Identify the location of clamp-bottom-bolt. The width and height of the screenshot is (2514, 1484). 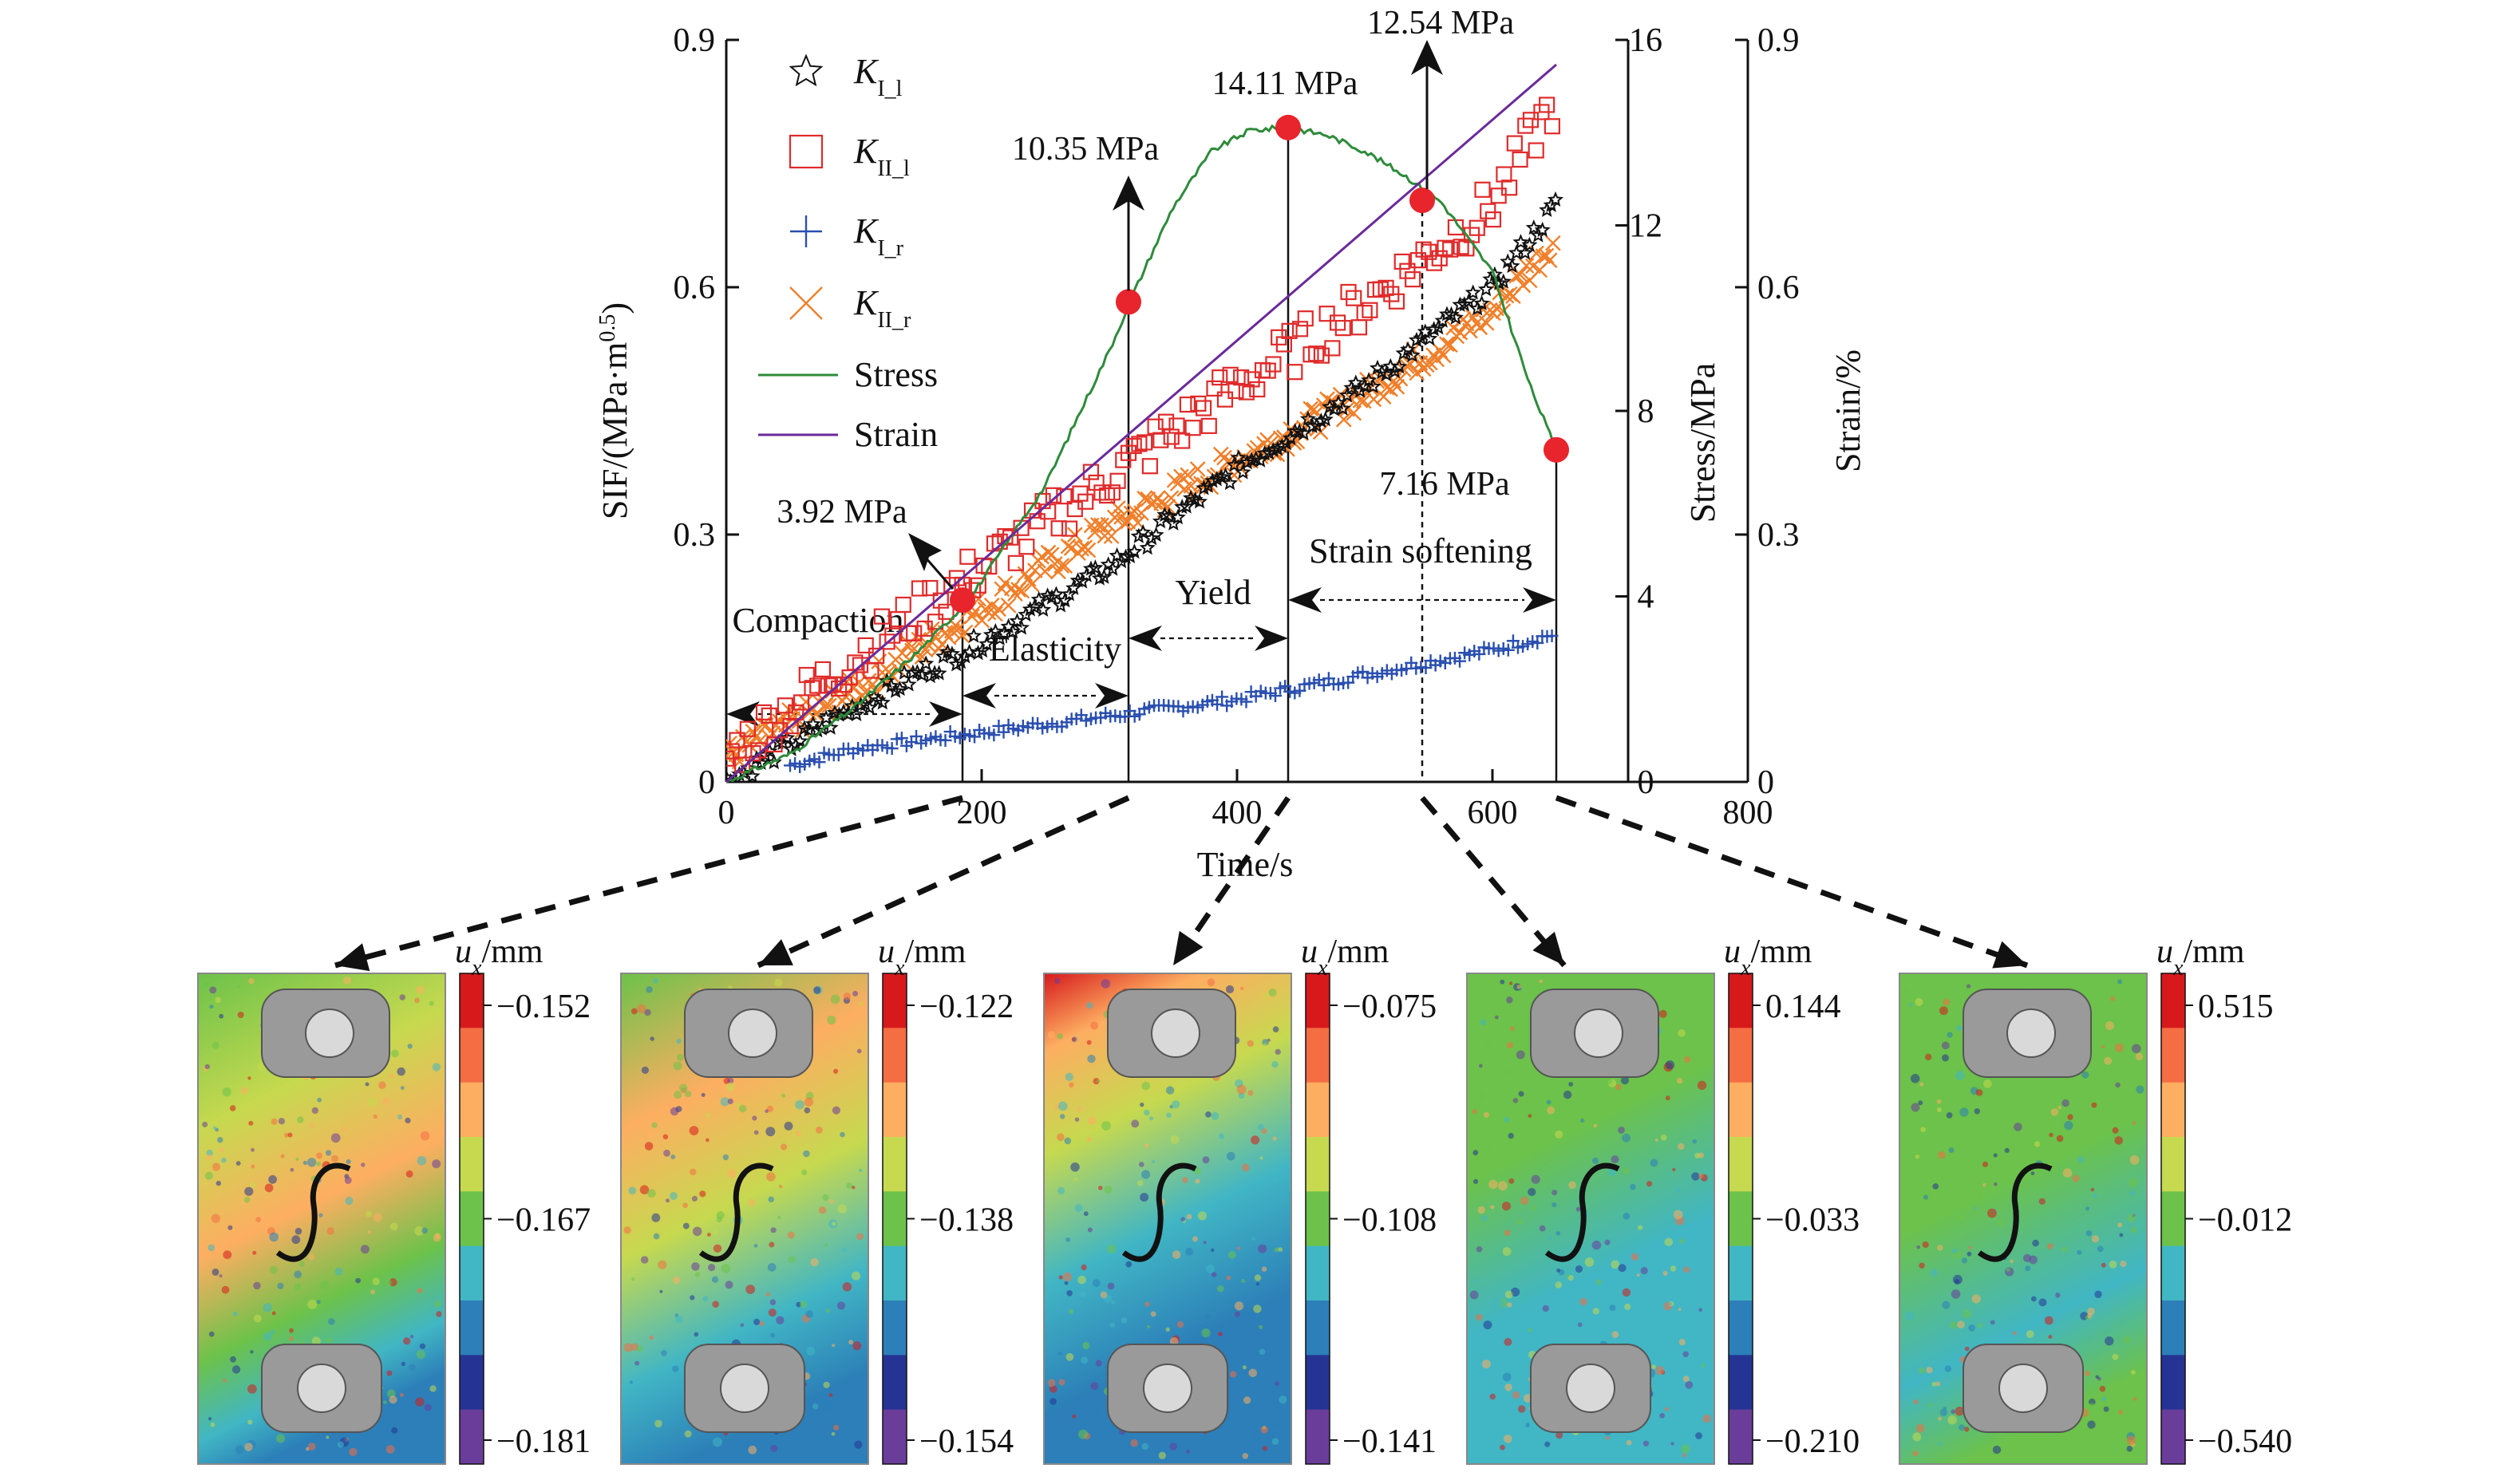
(2023, 1388).